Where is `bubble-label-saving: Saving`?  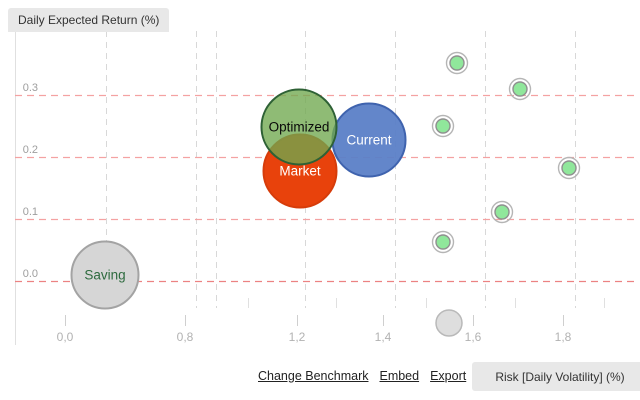 bubble-label-saving: Saving is located at coordinates (104, 275).